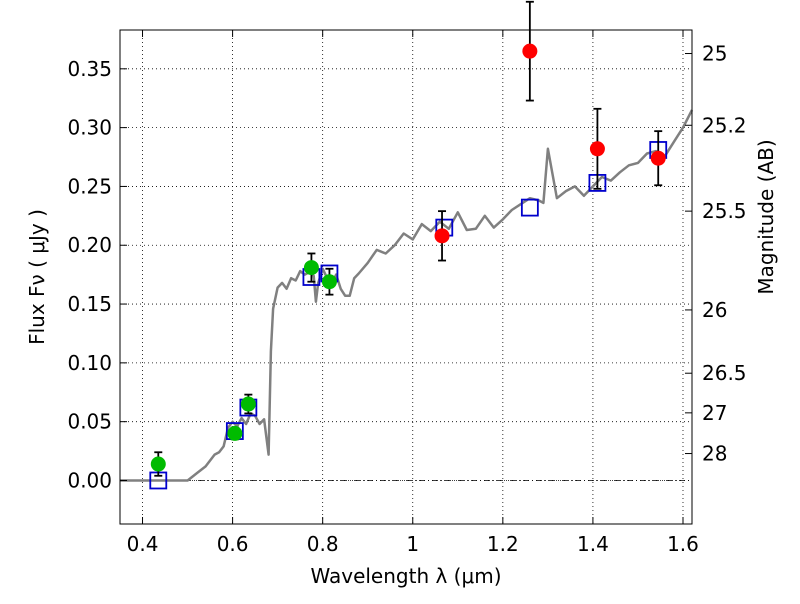  Describe the element at coordinates (89, 128) in the screenshot. I see `y-tick-label: 0.30` at that location.